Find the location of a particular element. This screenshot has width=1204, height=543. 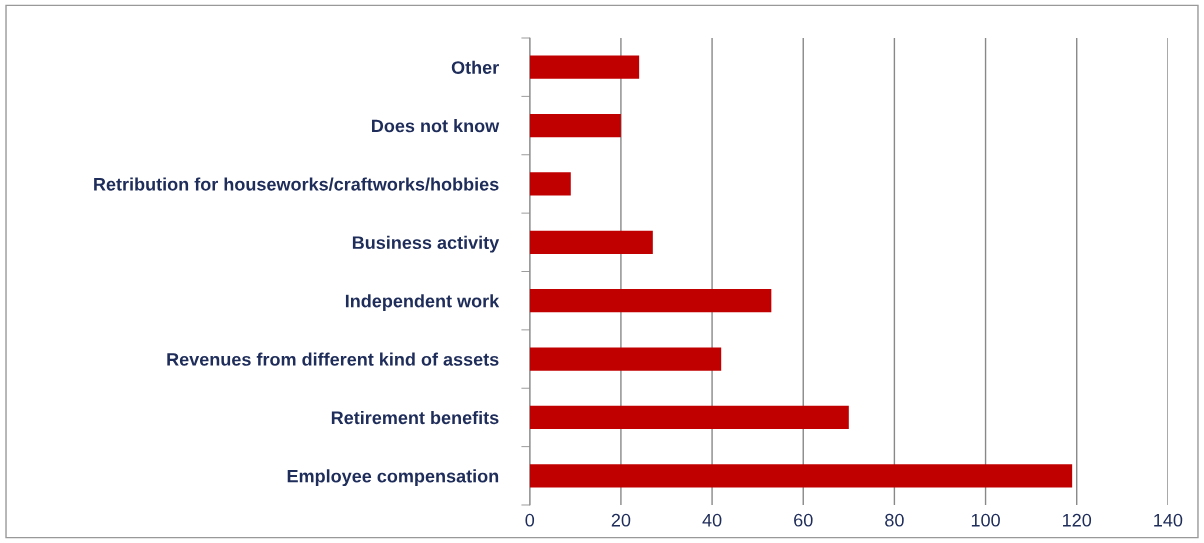

x-tick-label: 80 is located at coordinates (894, 520).